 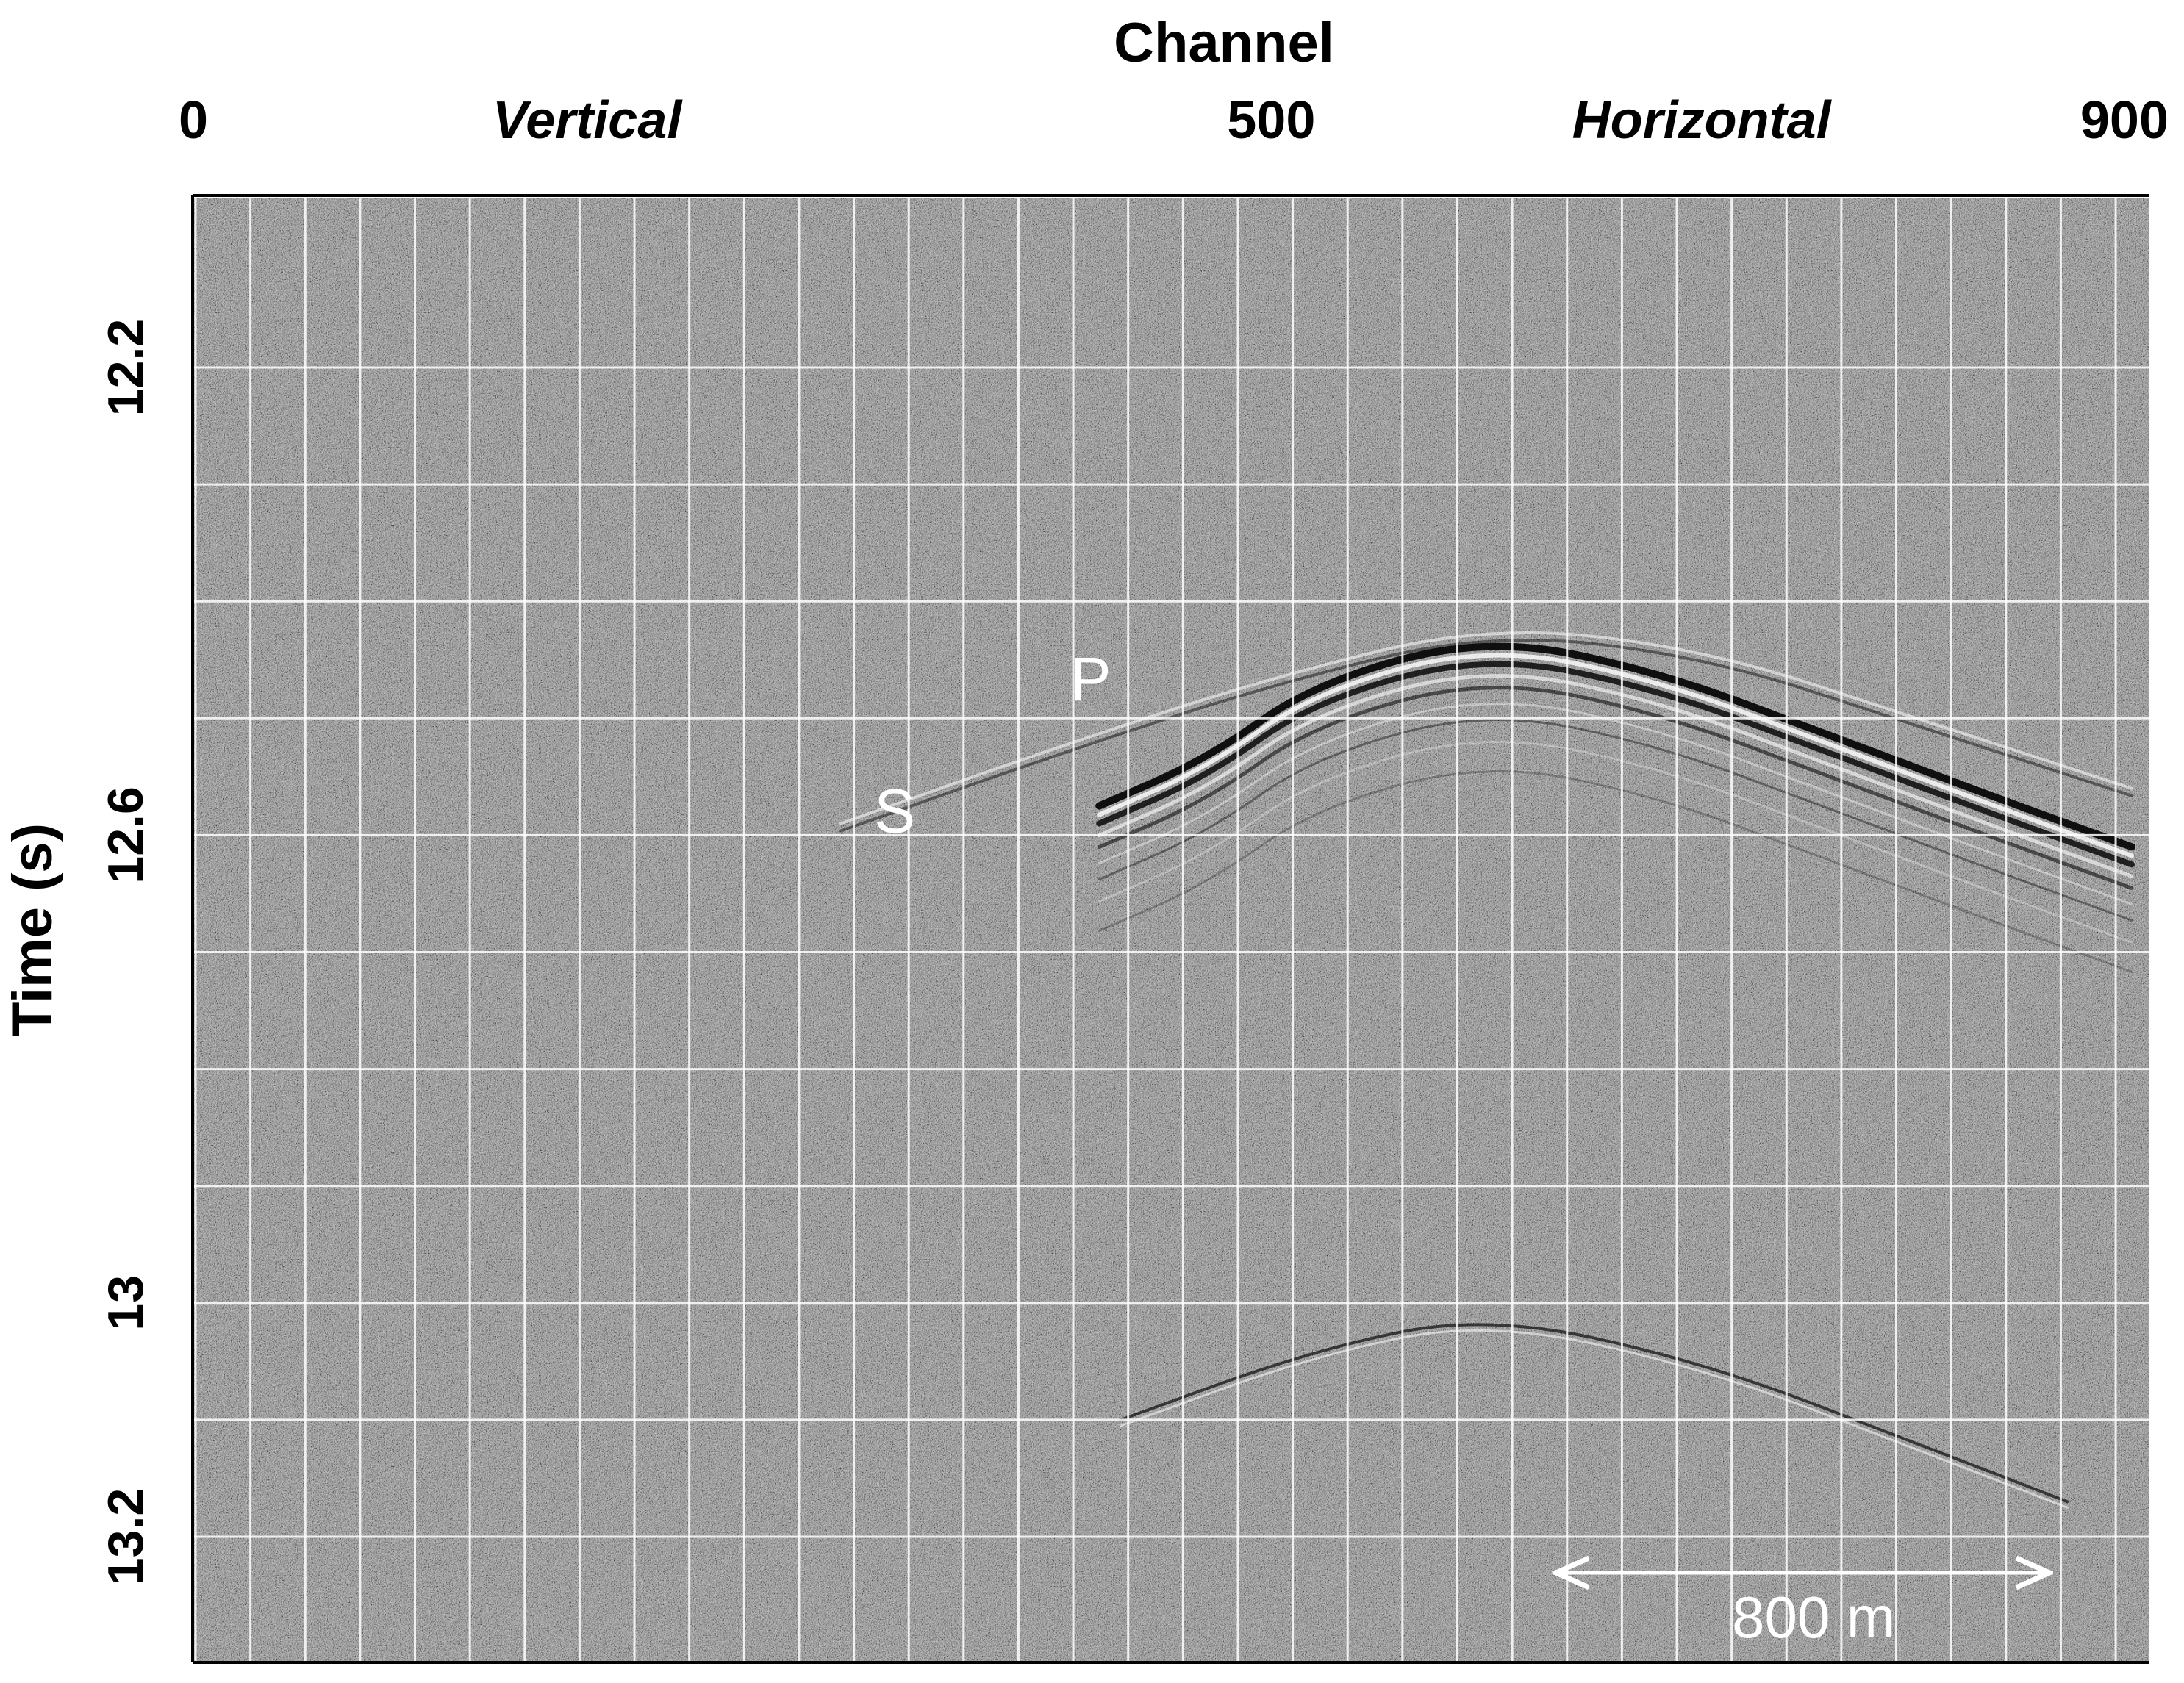 What do you see at coordinates (1091, 680) in the screenshot?
I see `phase-label: P` at bounding box center [1091, 680].